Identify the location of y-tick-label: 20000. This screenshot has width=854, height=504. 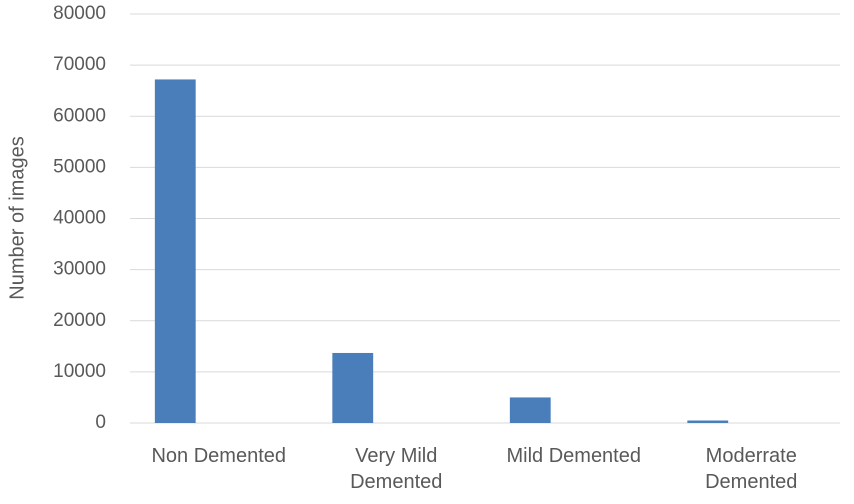
(79, 320).